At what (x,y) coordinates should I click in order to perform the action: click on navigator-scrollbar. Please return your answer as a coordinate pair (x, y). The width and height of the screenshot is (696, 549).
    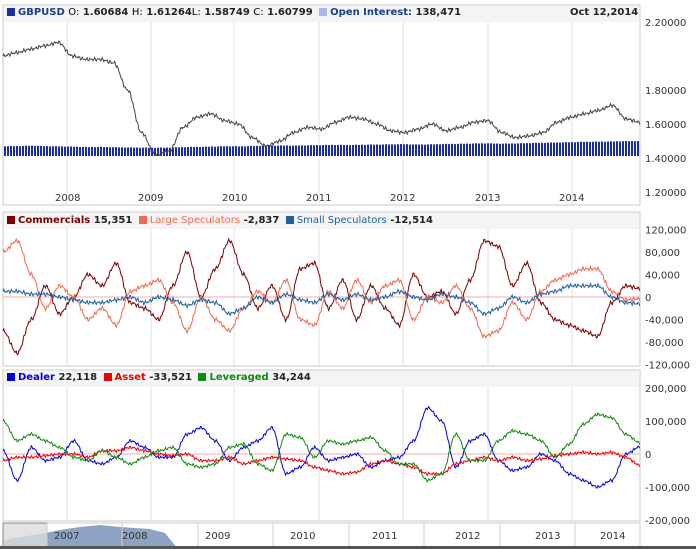
    Looking at the image, I should click on (348, 547).